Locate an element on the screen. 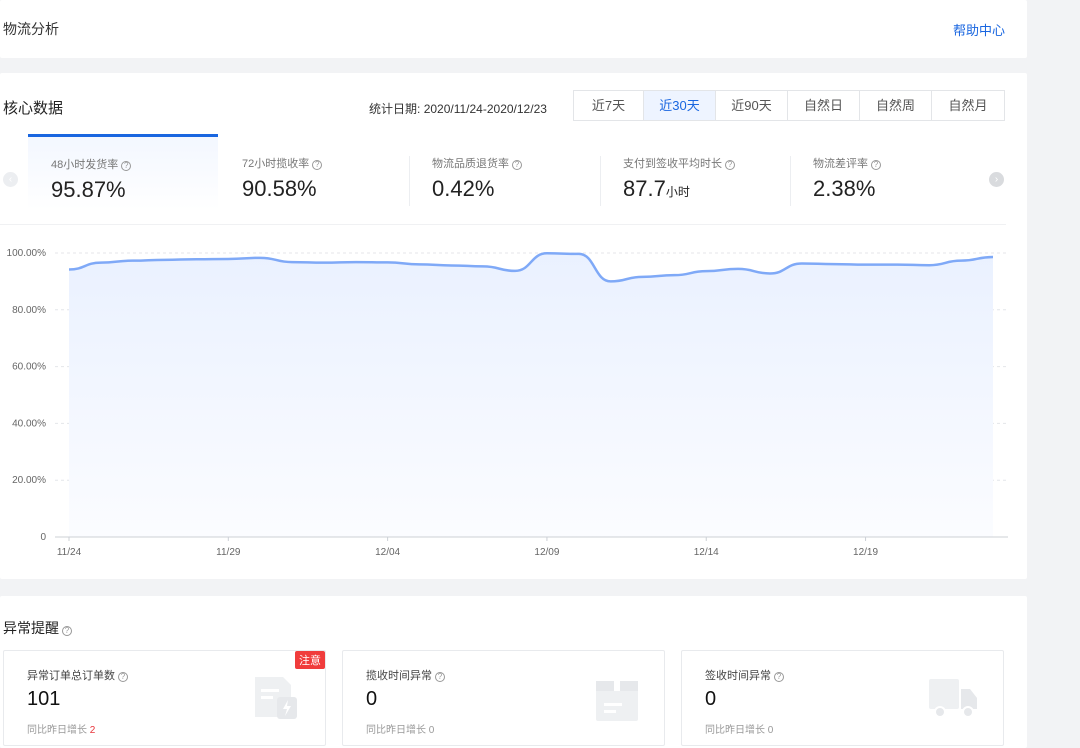  metric-label: 48小时发货率? is located at coordinates (91, 164).